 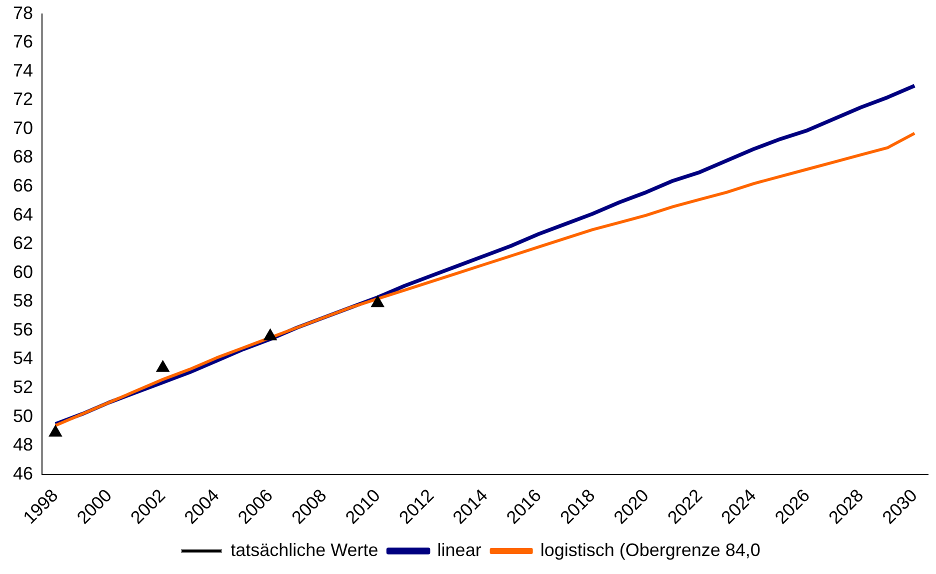 I want to click on y-tick-label: 46, so click(x=23, y=473).